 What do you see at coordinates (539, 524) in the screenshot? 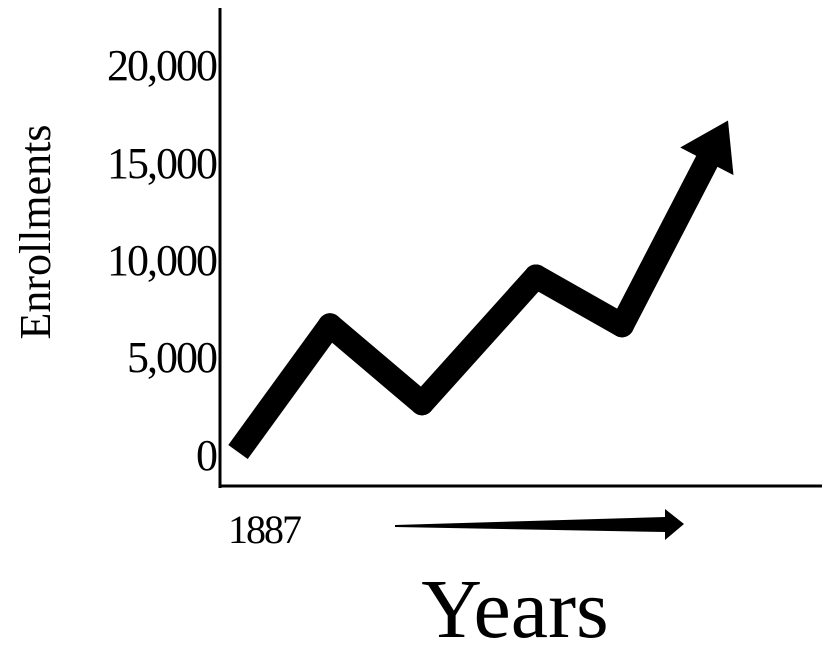
I see `time-arrow-icon` at bounding box center [539, 524].